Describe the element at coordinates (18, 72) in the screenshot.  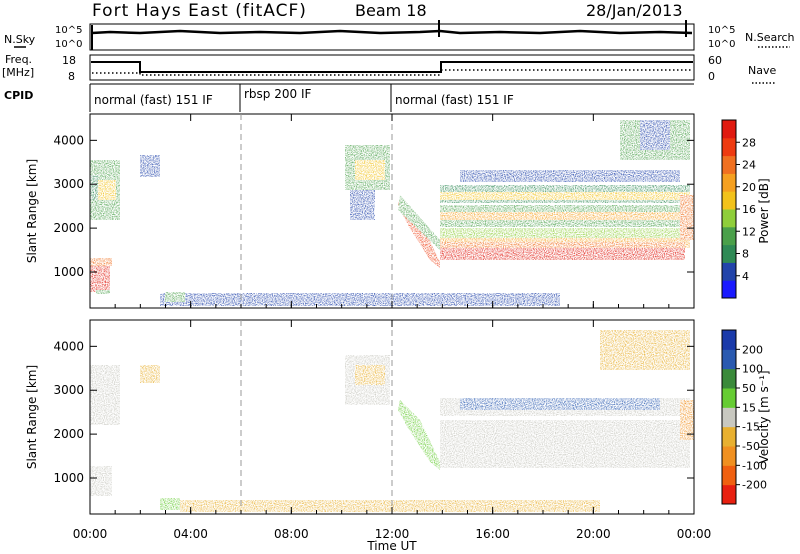
I see `freq-unit: [MHz]` at that location.